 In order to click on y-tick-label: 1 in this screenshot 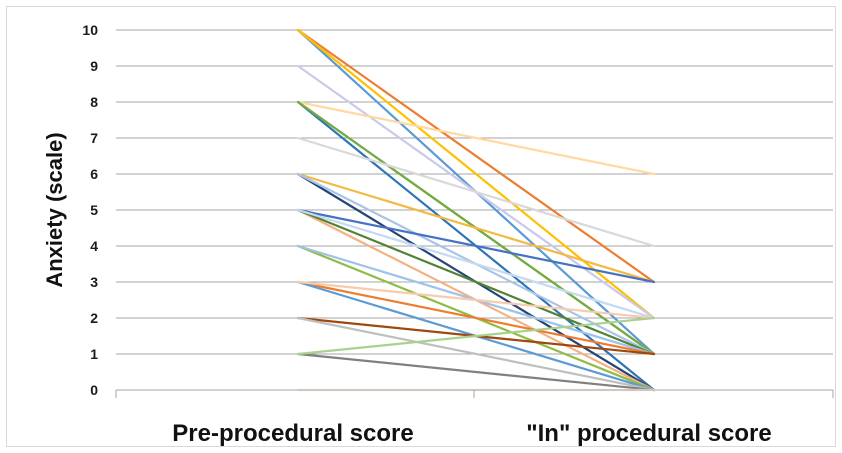, I will do `click(94, 354)`.